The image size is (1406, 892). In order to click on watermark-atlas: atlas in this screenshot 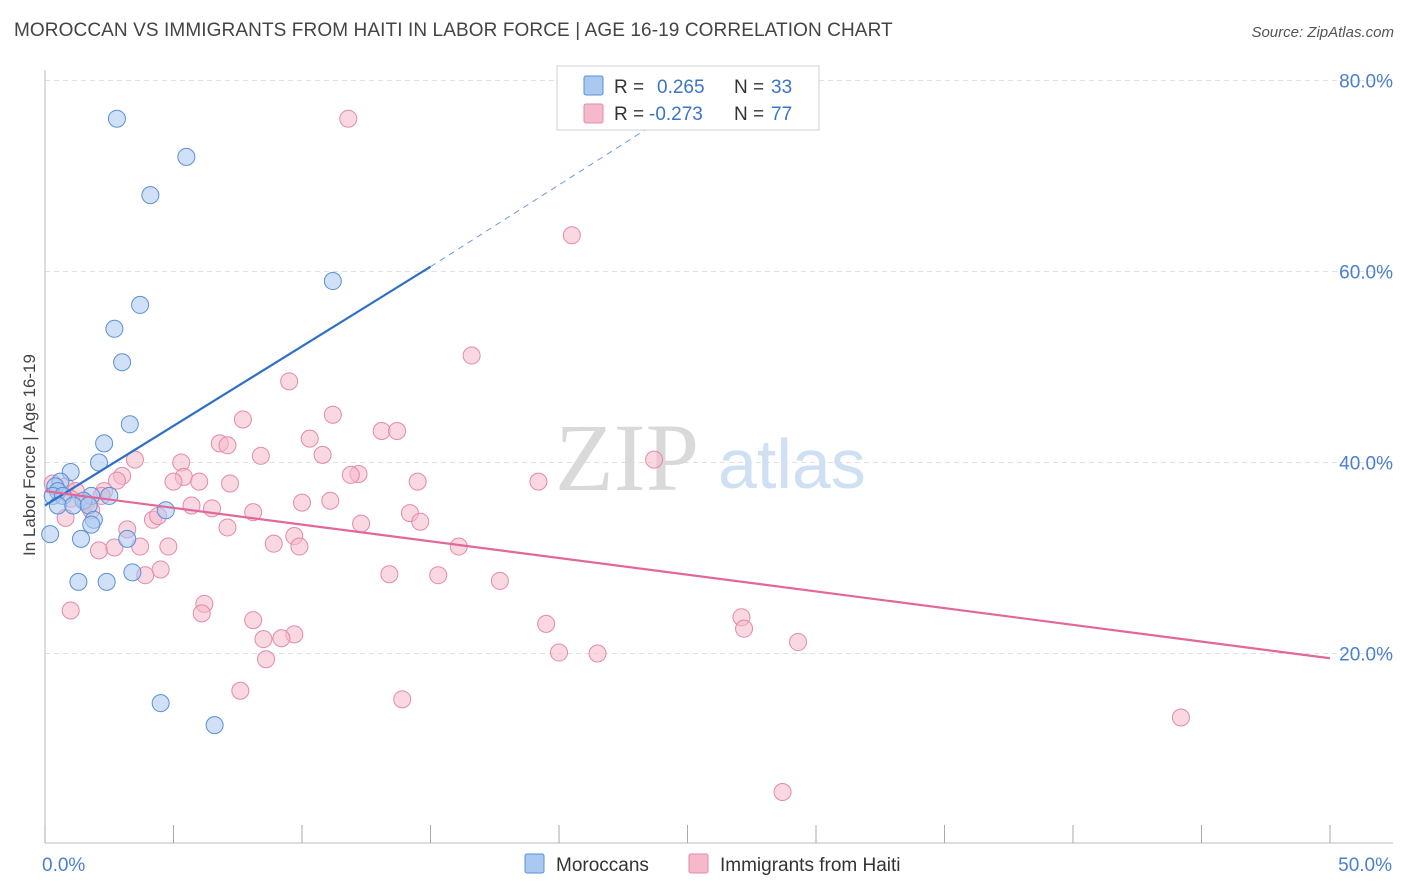, I will do `click(792, 464)`.